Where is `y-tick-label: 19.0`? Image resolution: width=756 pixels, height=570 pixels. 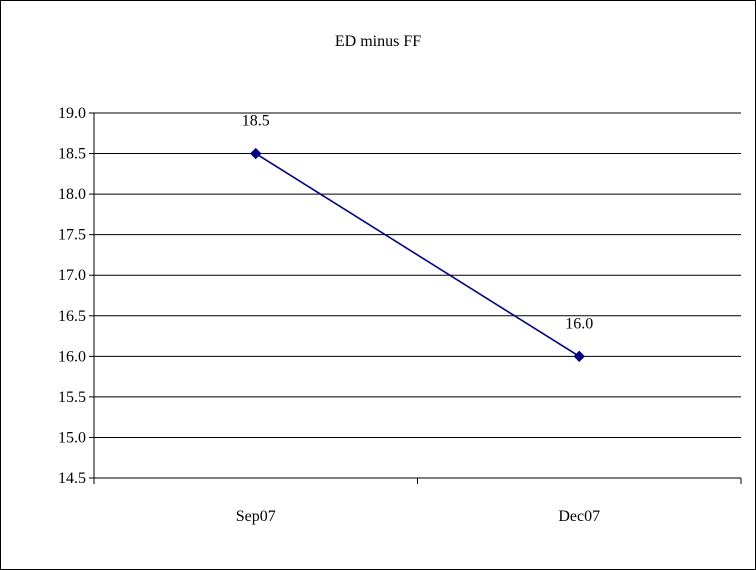
y-tick-label: 19.0 is located at coordinates (72, 113).